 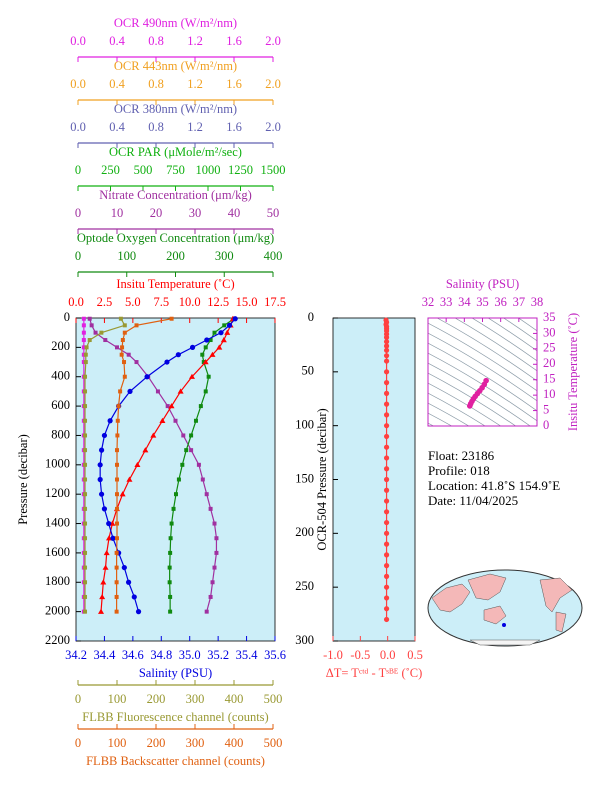 What do you see at coordinates (117, 213) in the screenshot?
I see `x-tick-label: 10` at bounding box center [117, 213].